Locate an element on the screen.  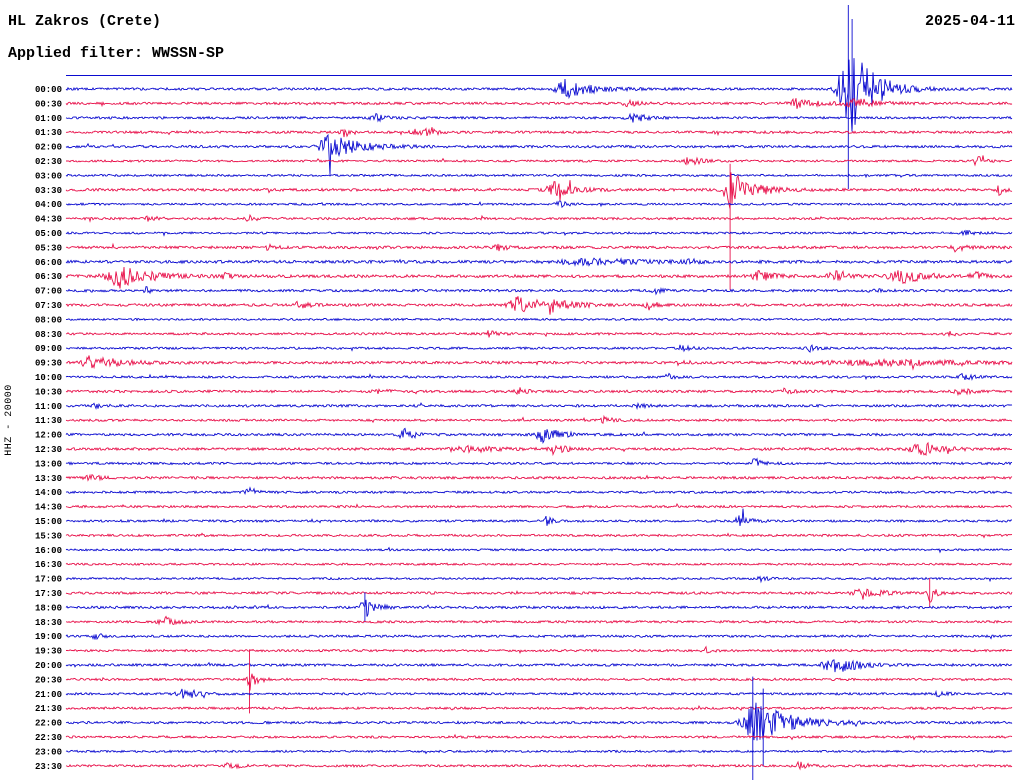
time-label-16:00: 16:00 is located at coordinates (48, 551).